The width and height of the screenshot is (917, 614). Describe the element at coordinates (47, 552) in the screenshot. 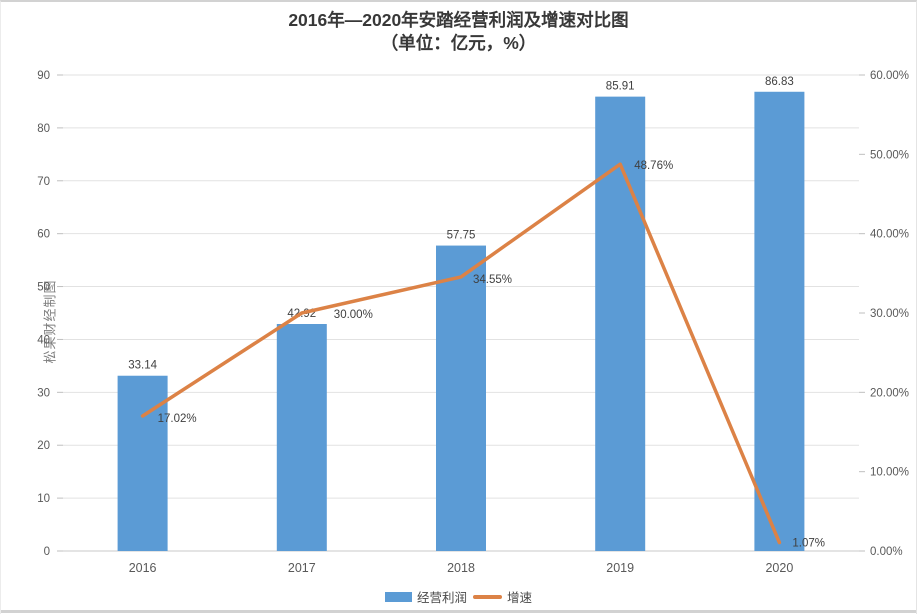

I see `left-axis-tick-label: 0` at that location.